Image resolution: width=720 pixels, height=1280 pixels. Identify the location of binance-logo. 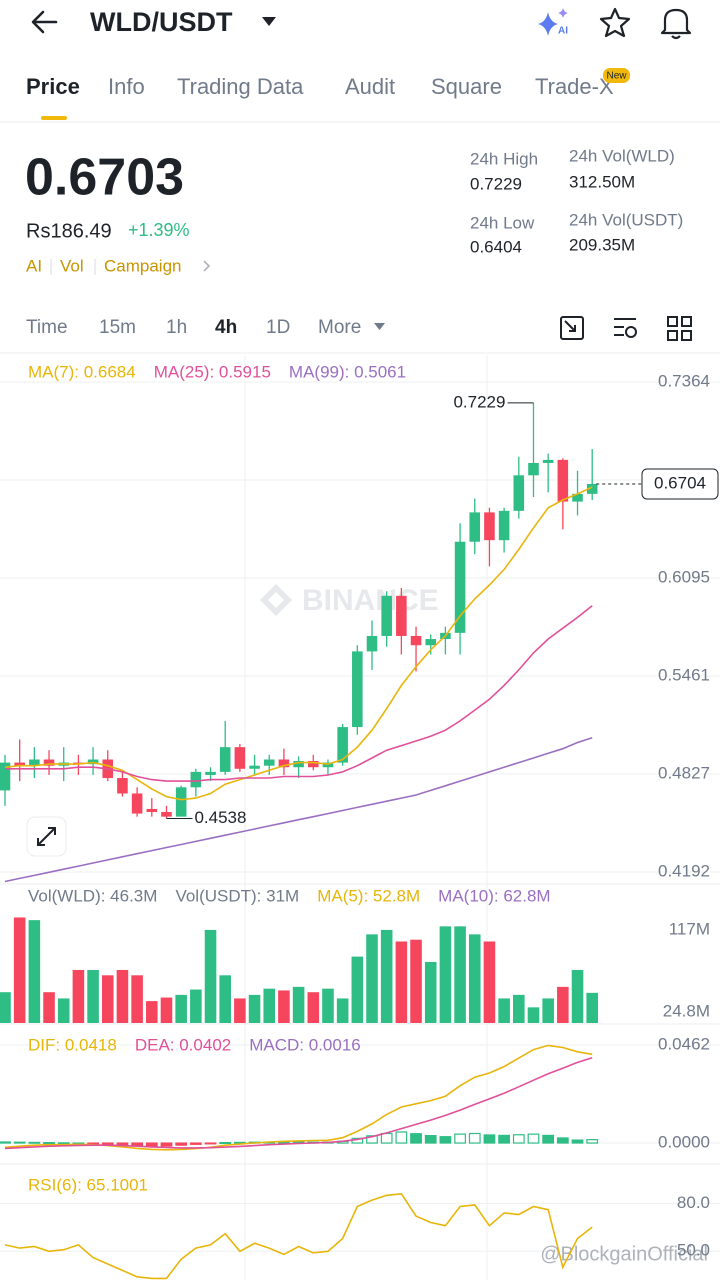
(276, 600).